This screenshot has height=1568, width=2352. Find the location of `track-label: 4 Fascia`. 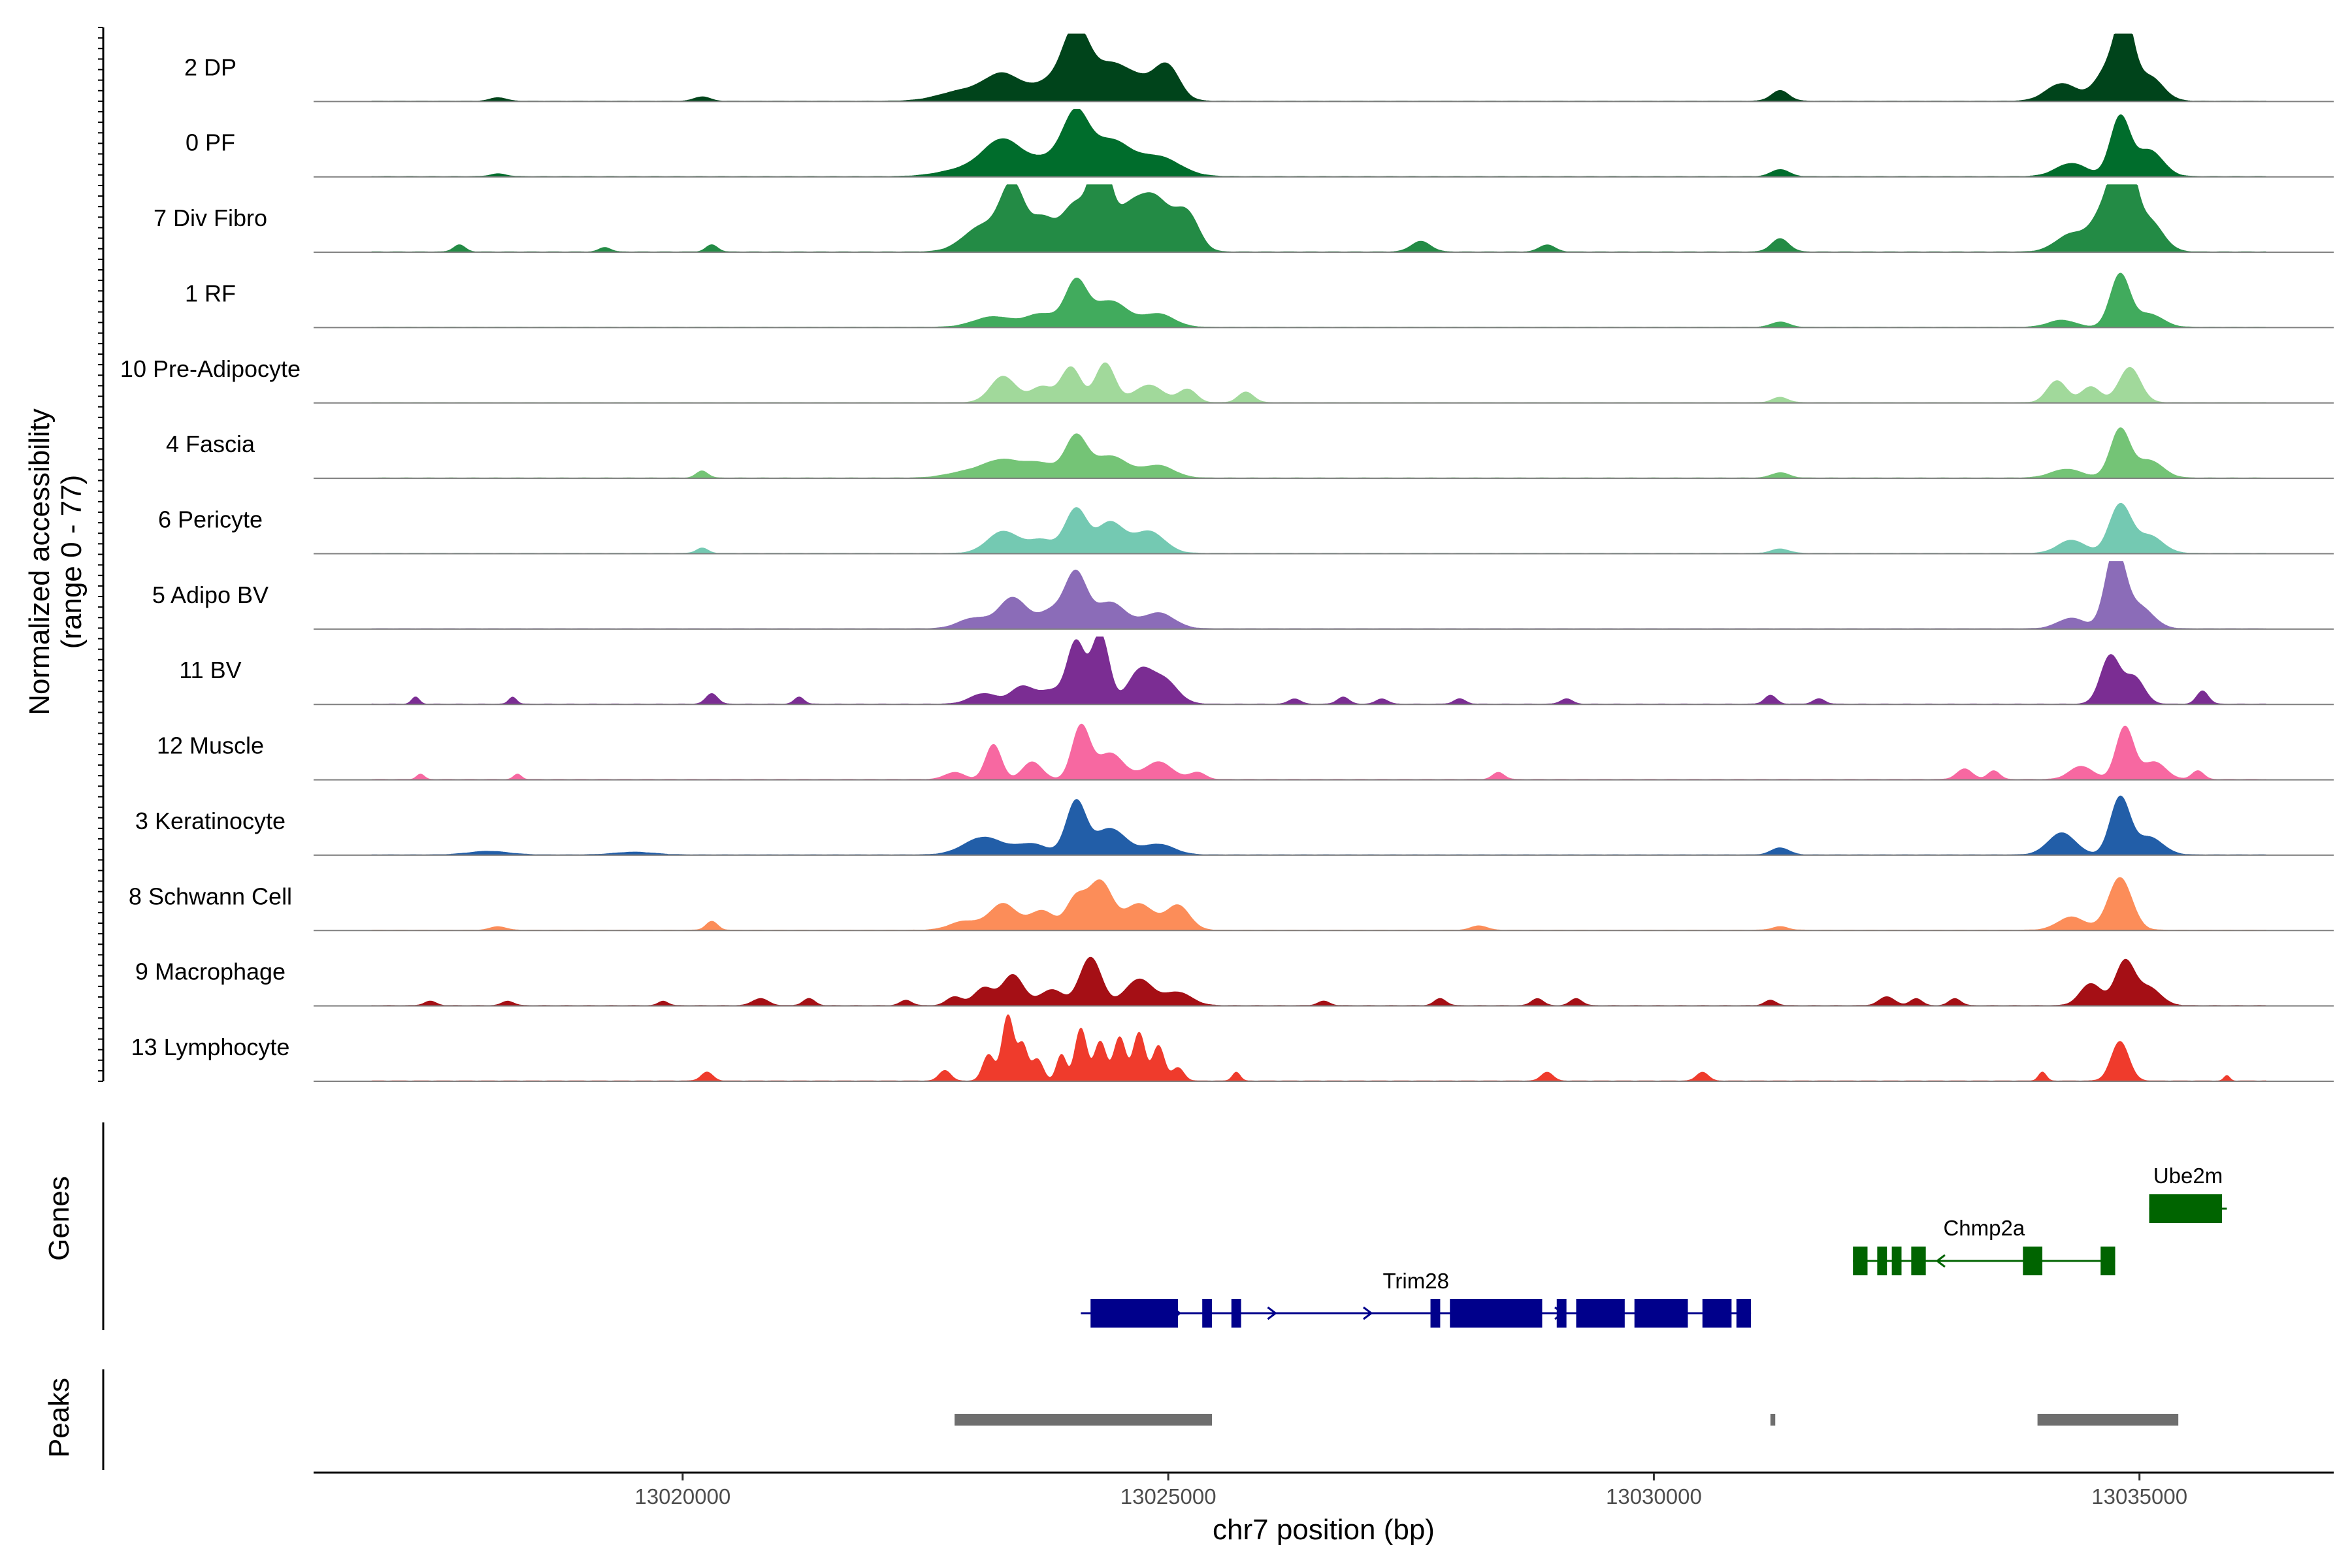

track-label: 4 Fascia is located at coordinates (210, 444).